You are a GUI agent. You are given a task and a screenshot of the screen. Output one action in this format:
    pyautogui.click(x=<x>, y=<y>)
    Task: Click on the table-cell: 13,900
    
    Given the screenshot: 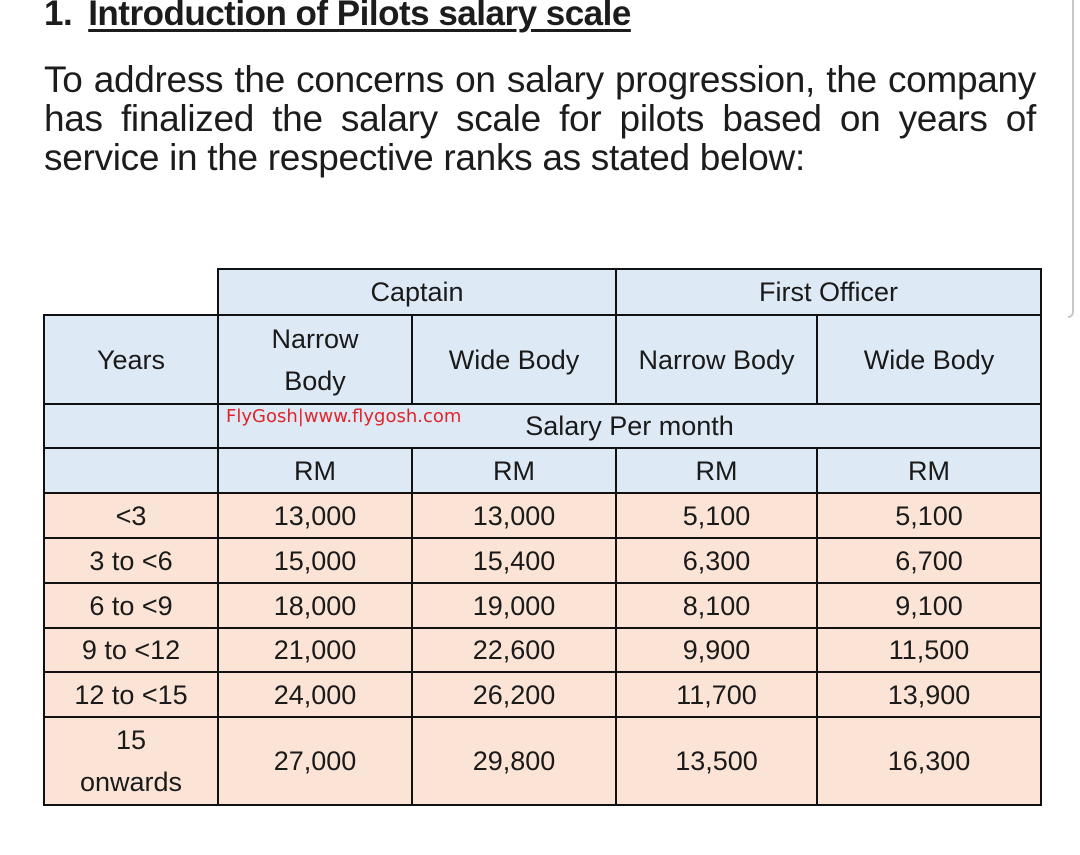 What is the action you would take?
    pyautogui.click(x=929, y=694)
    